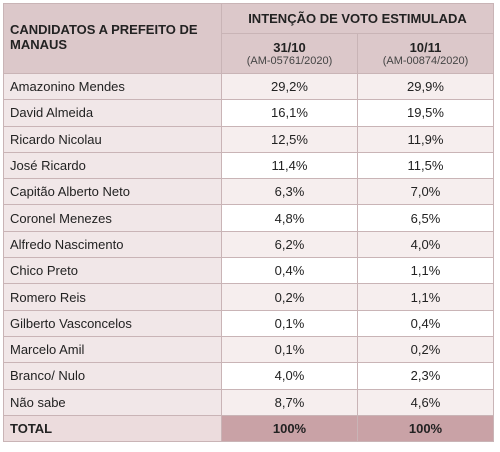 This screenshot has height=452, width=500. I want to click on percentage-cell: 6,5%, so click(425, 218).